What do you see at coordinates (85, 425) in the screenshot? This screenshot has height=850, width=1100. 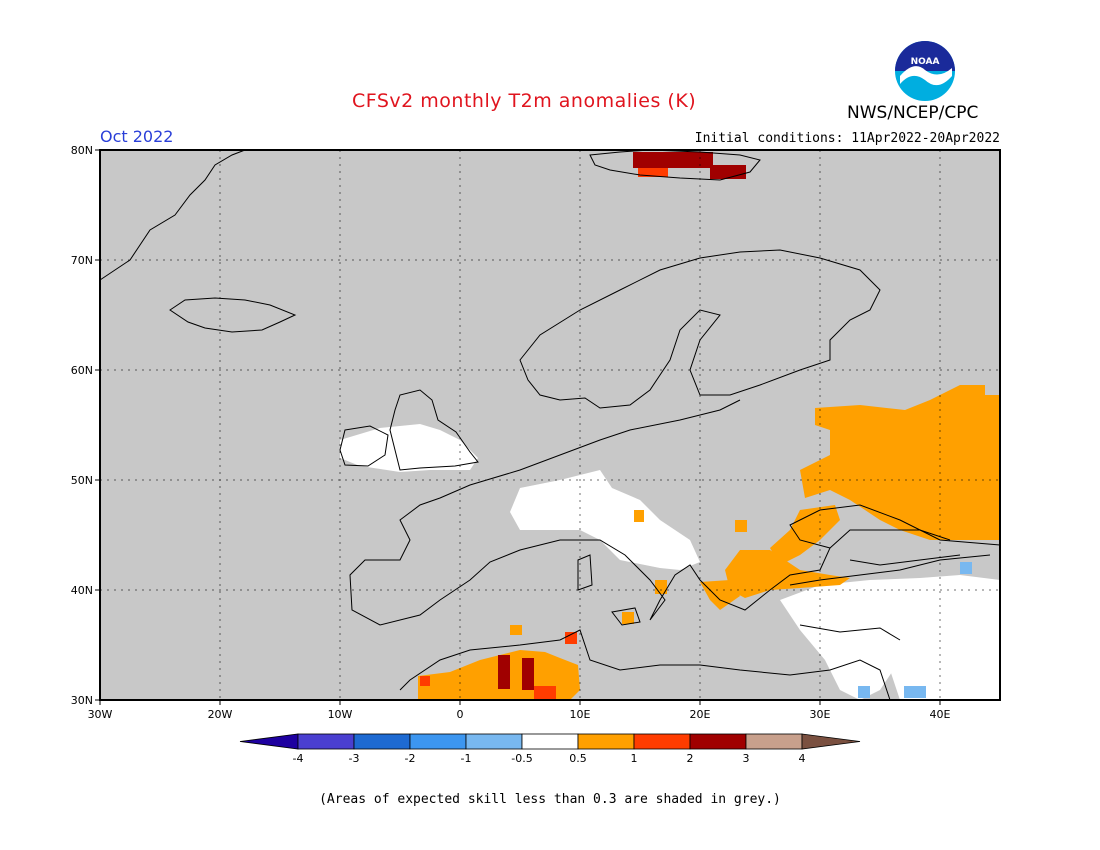 I see `latitude-labels: 80N 70N 60N 50N 40N 30N` at bounding box center [85, 425].